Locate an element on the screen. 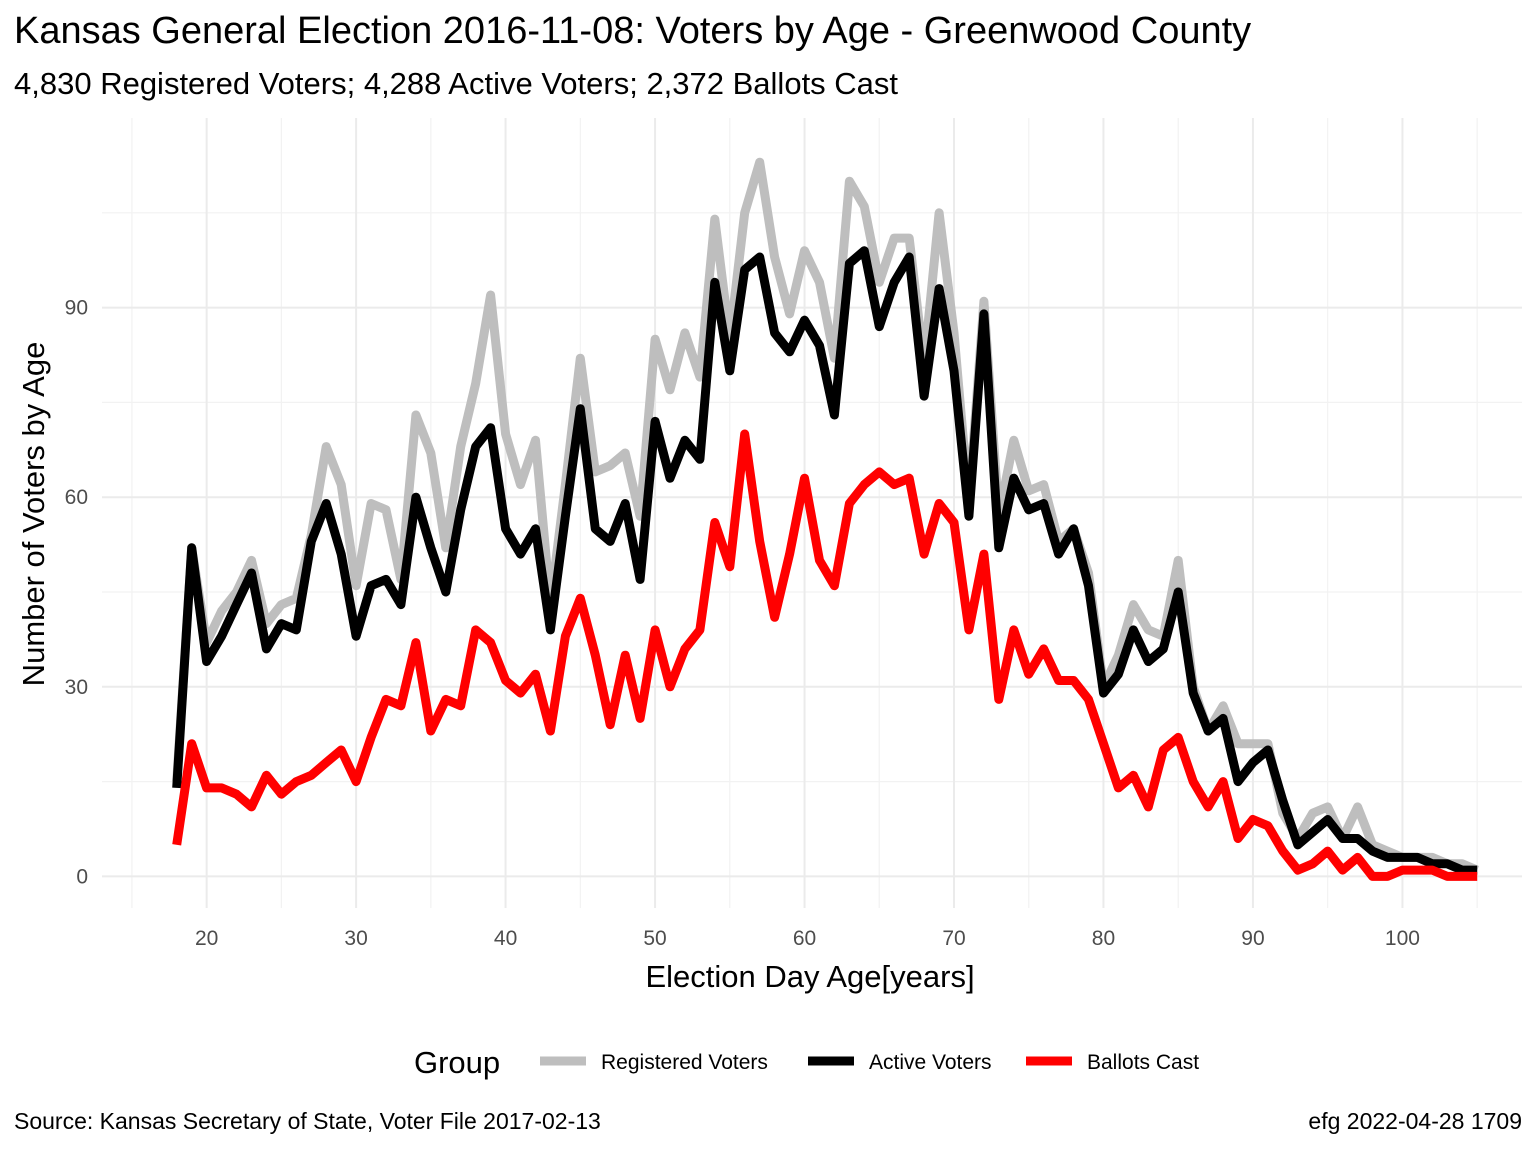  y-tick-label: 0 is located at coordinates (82, 876).